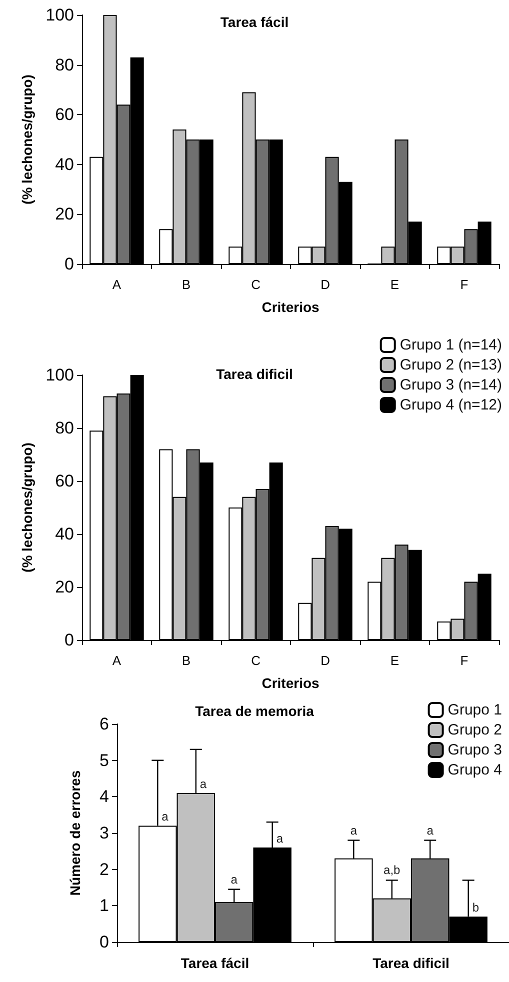 Image resolution: width=509 pixels, height=982 pixels. Describe the element at coordinates (104, 833) in the screenshot. I see `y-tick-label: 3` at that location.